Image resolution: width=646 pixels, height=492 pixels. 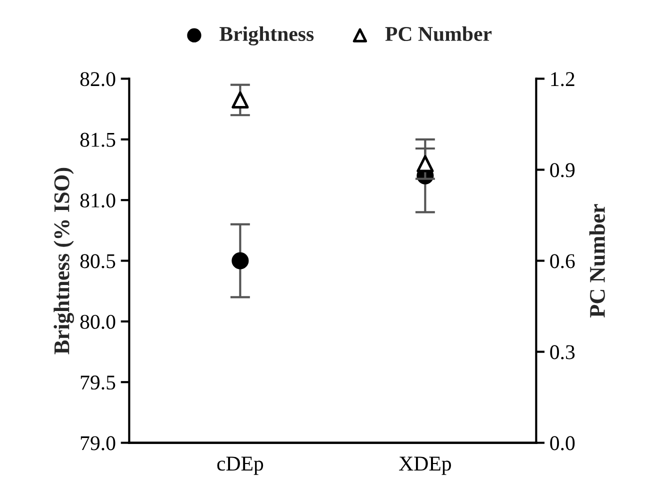 I want to click on y-axis-title: Brightness (% ISO), so click(x=64, y=261).